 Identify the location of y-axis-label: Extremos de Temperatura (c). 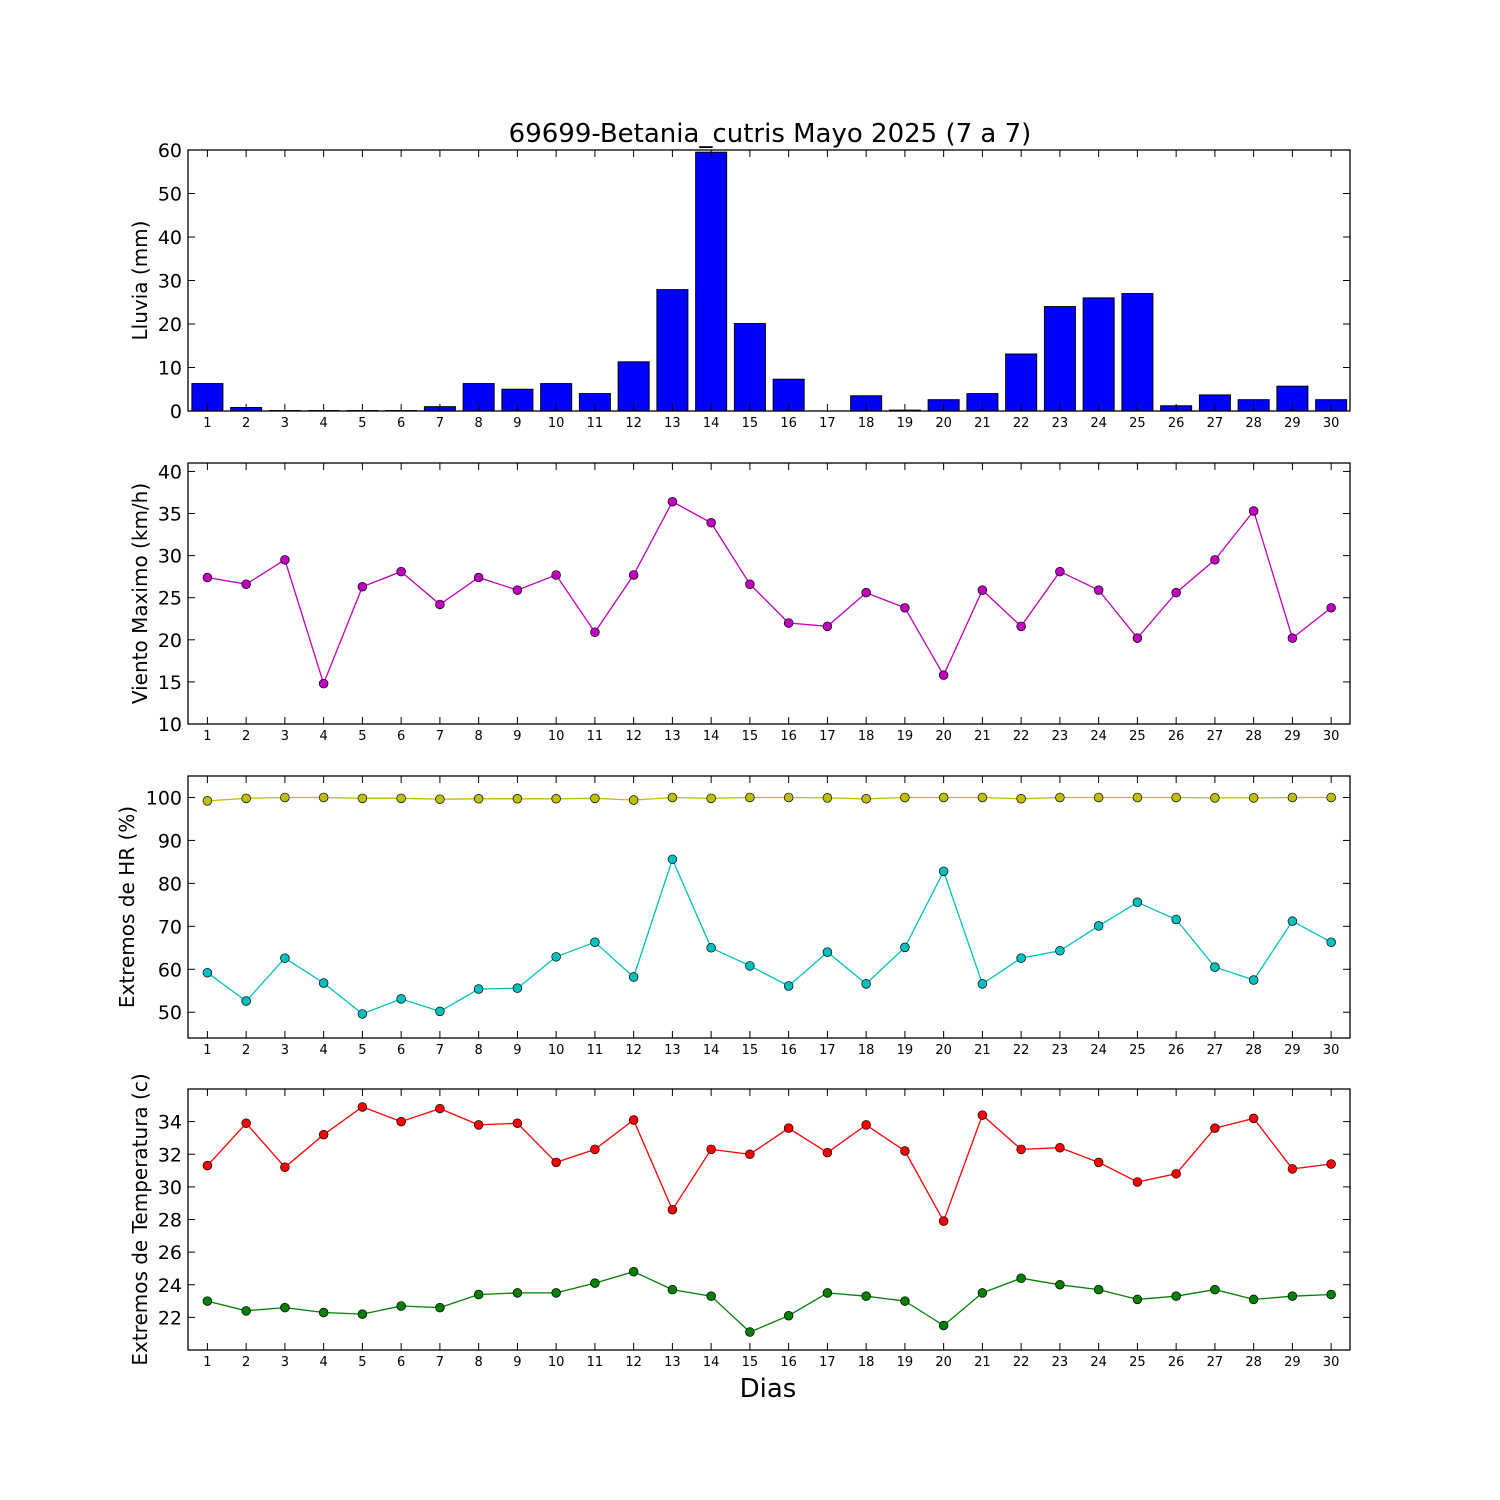
(140, 1219).